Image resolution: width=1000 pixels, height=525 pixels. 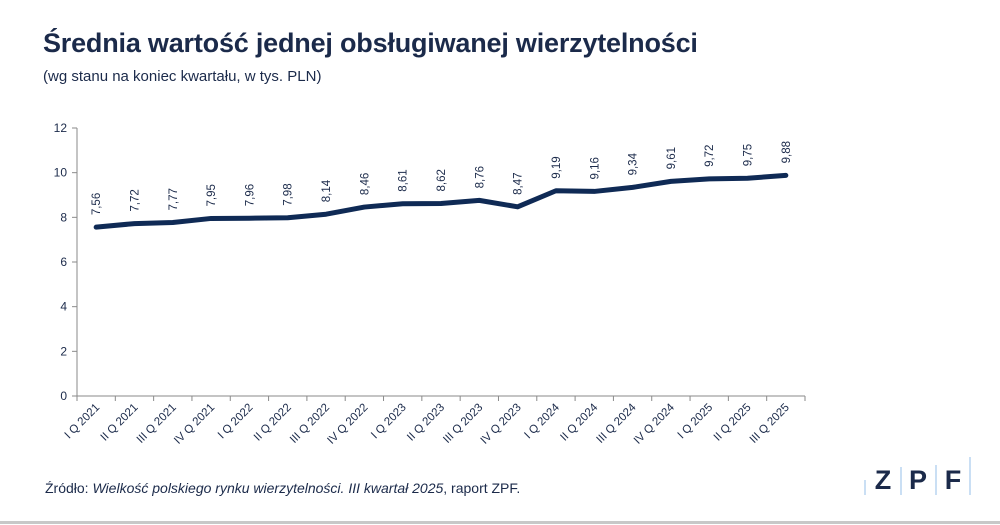 I want to click on y-tick-label: 4, so click(x=63, y=307).